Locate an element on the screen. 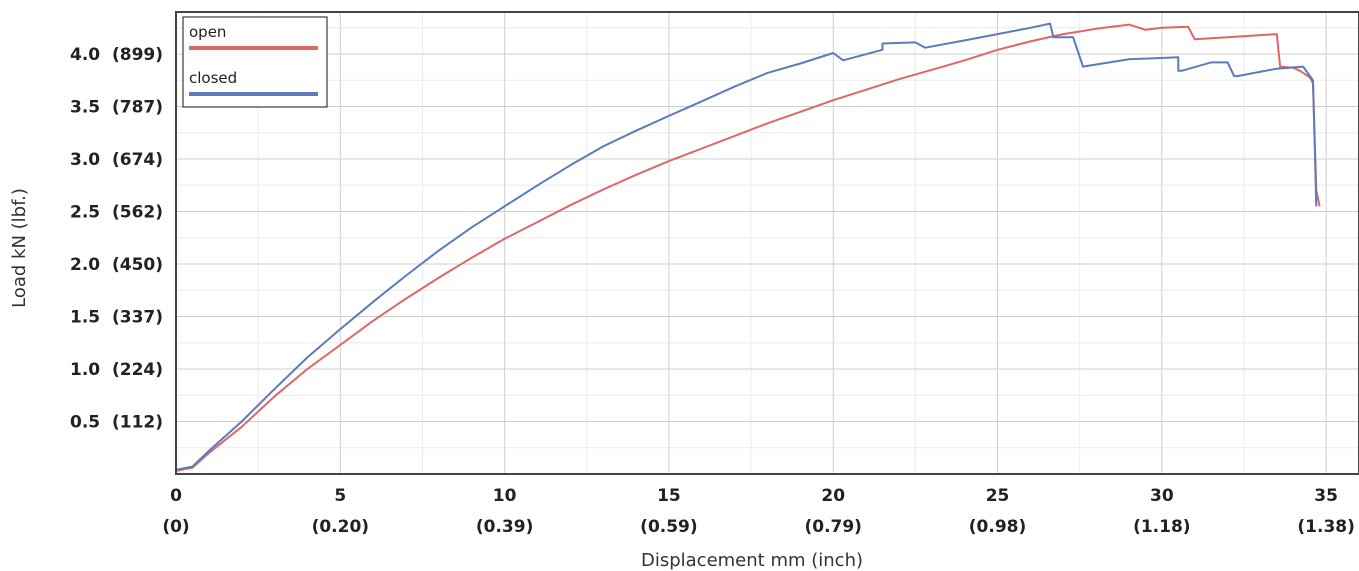  x-tick-sublabel: (0.59) is located at coordinates (668, 527).